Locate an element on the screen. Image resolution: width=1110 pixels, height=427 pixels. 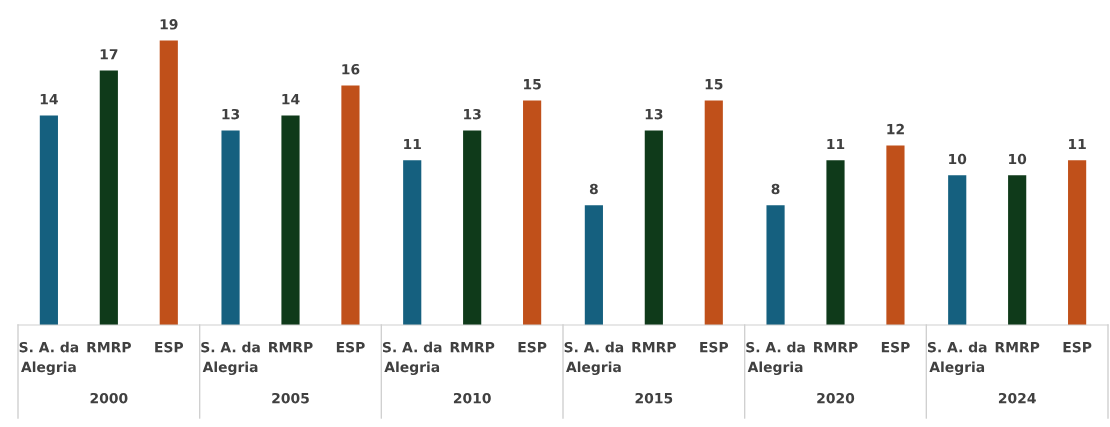
series-label: RMRP is located at coordinates (472, 347).